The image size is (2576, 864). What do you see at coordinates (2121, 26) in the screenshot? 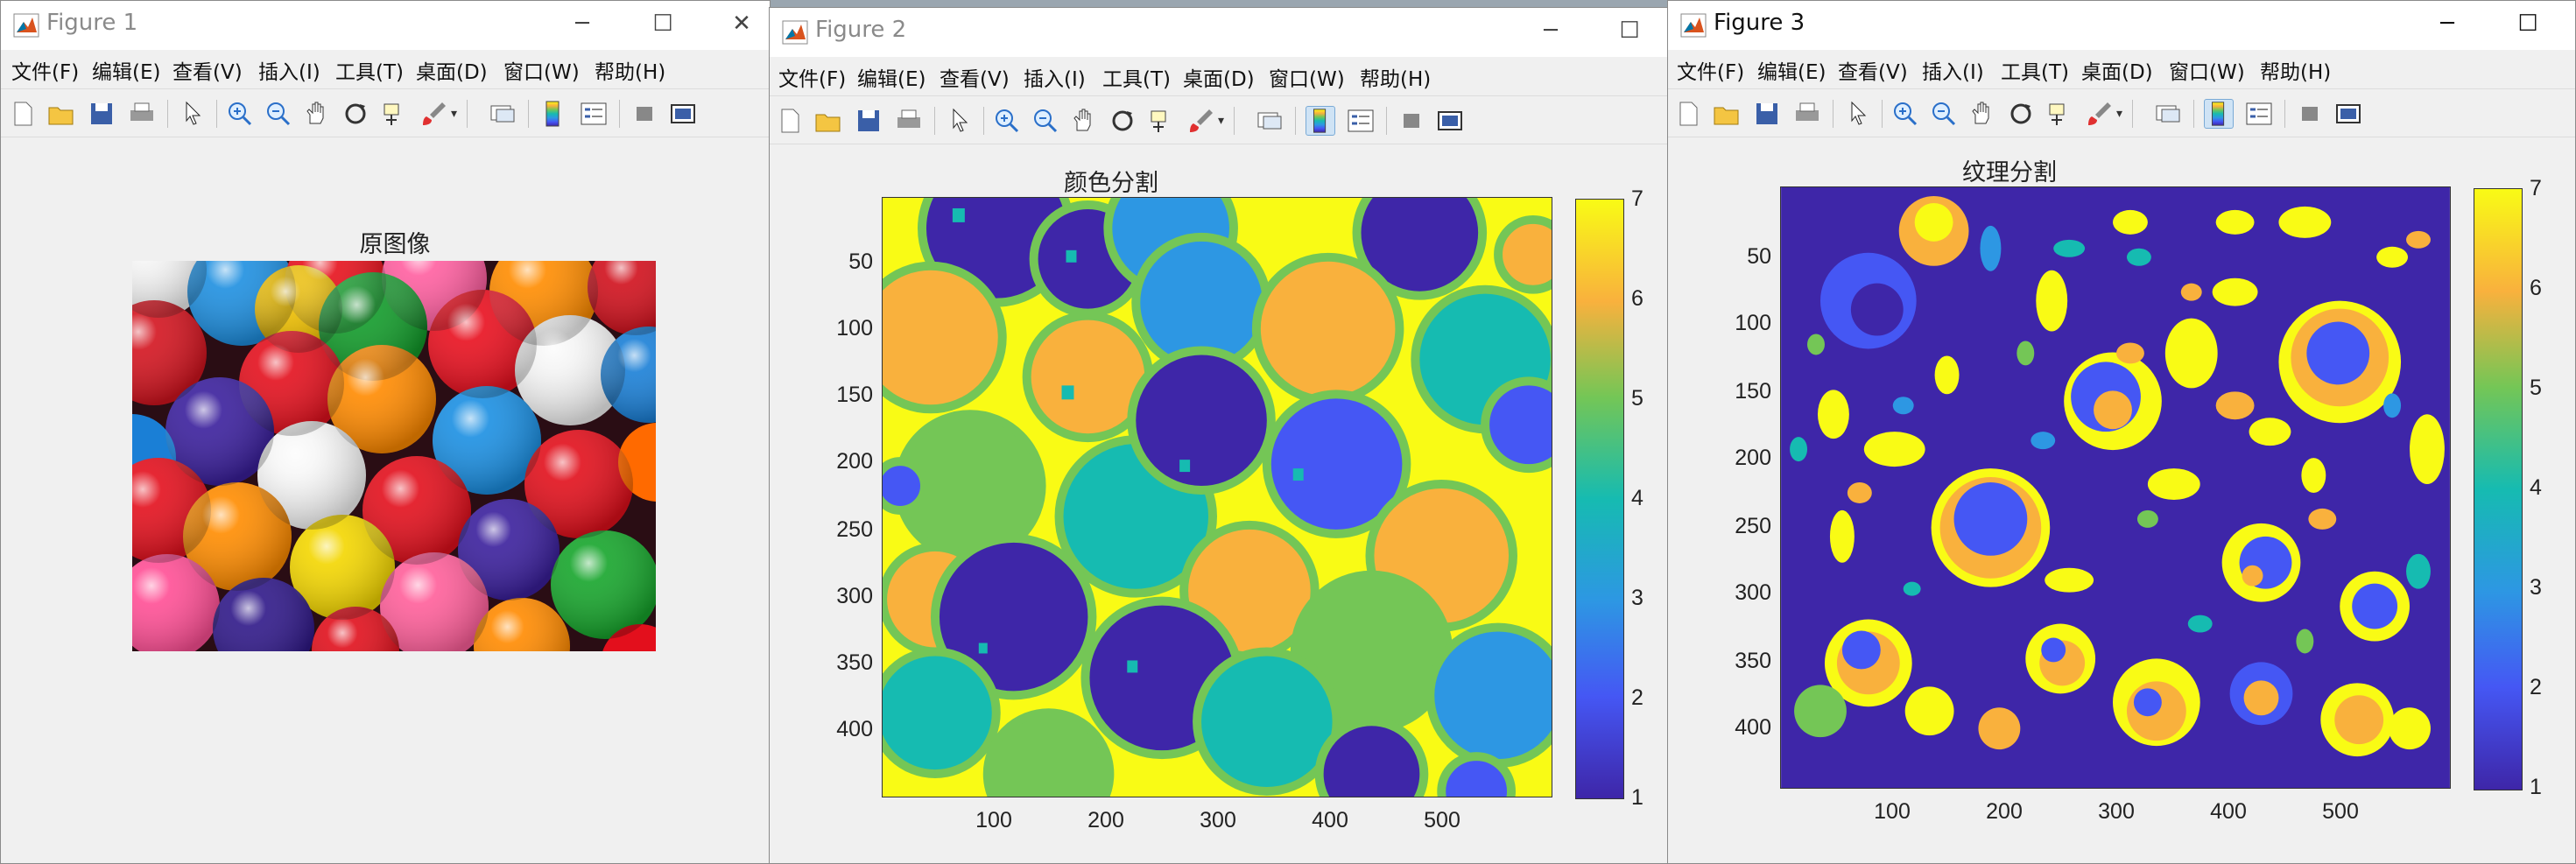
I see `figure3-titlebar: Figure 3 ─ ☐` at bounding box center [2121, 26].